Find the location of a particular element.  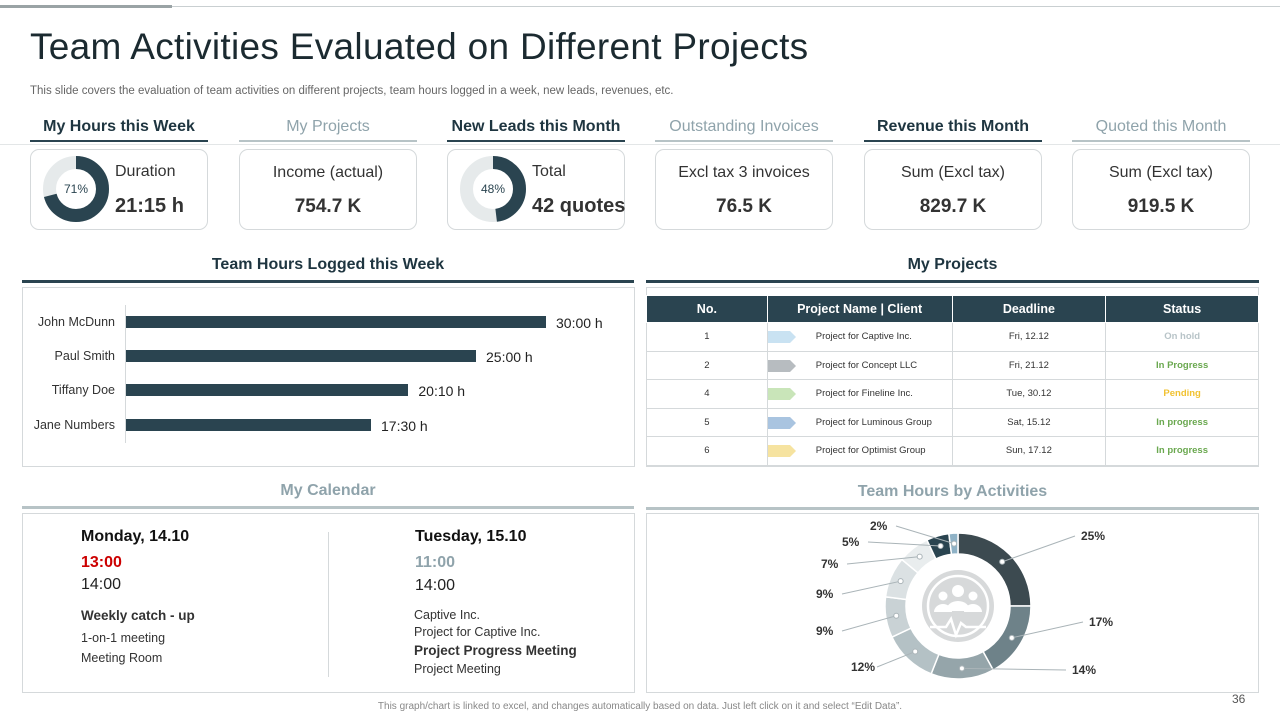

row-deadline: Tue, 30.12 is located at coordinates (1029, 394).